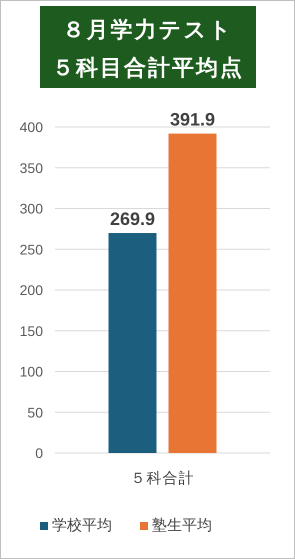 The height and width of the screenshot is (559, 295). Describe the element at coordinates (162, 478) in the screenshot. I see `x-tick-label: ５科合計` at that location.